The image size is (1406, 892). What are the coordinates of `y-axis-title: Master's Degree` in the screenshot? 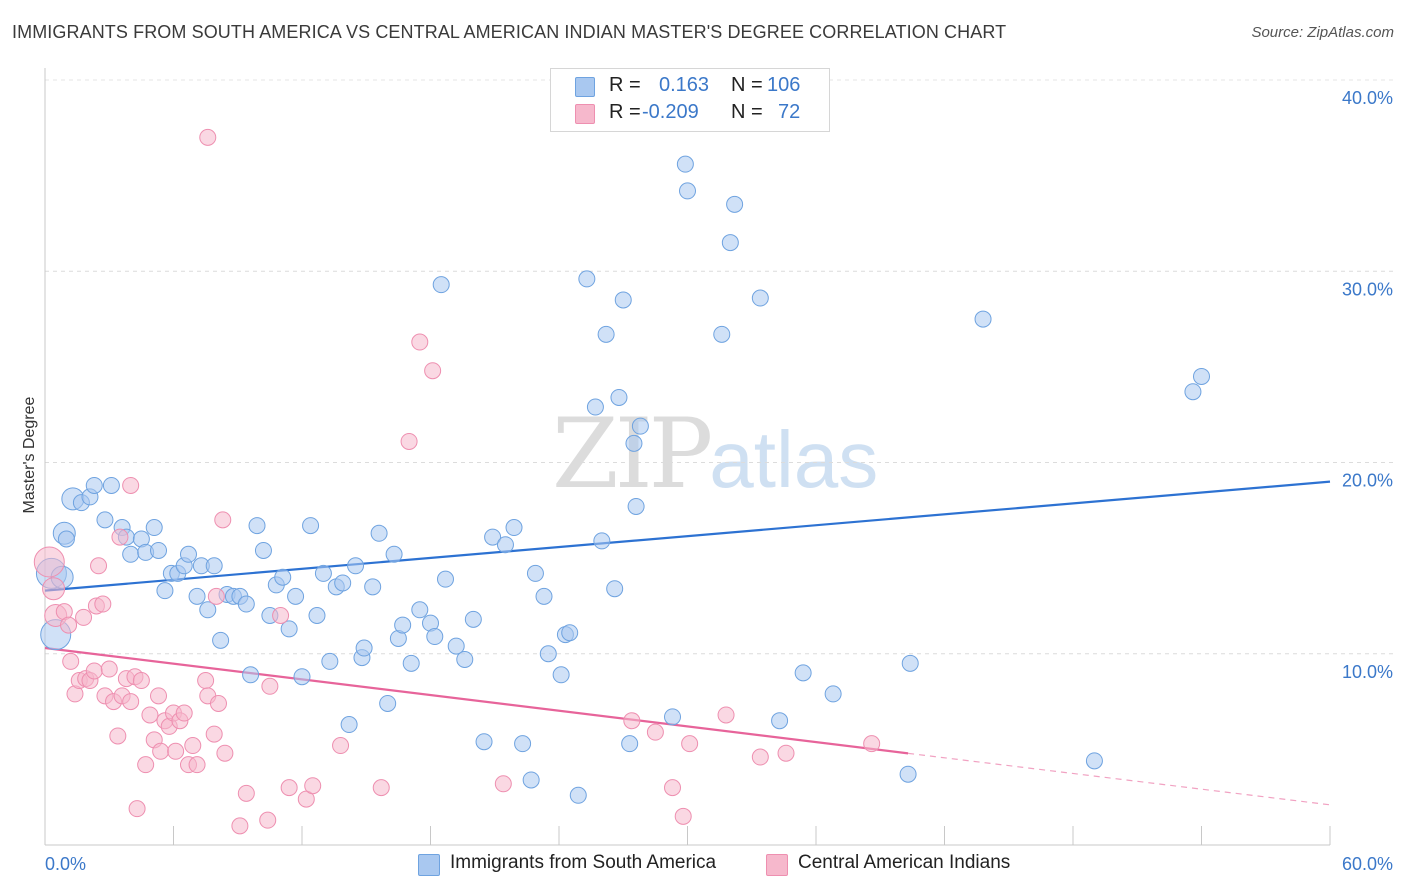 It's located at (29, 454).